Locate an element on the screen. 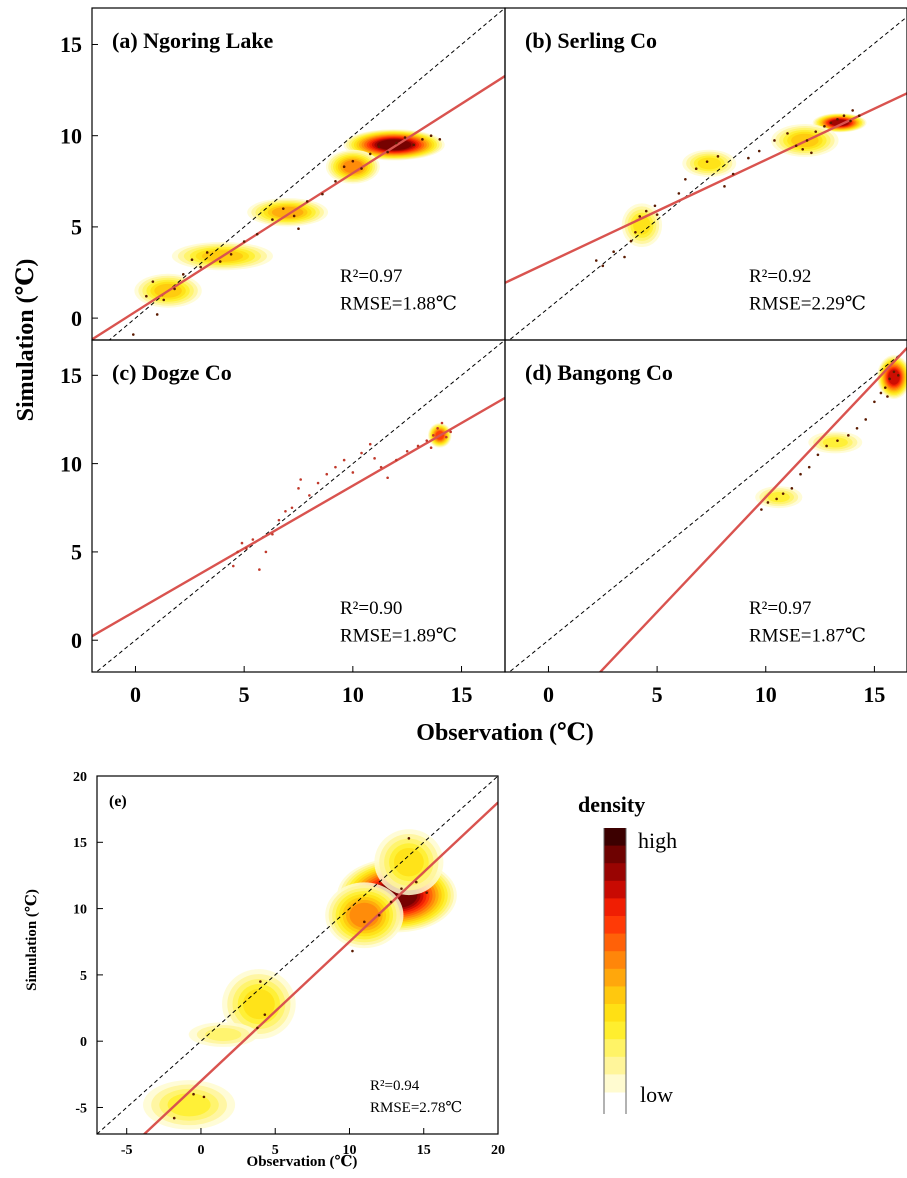  y-tick-label: 5 is located at coordinates (83, 976).